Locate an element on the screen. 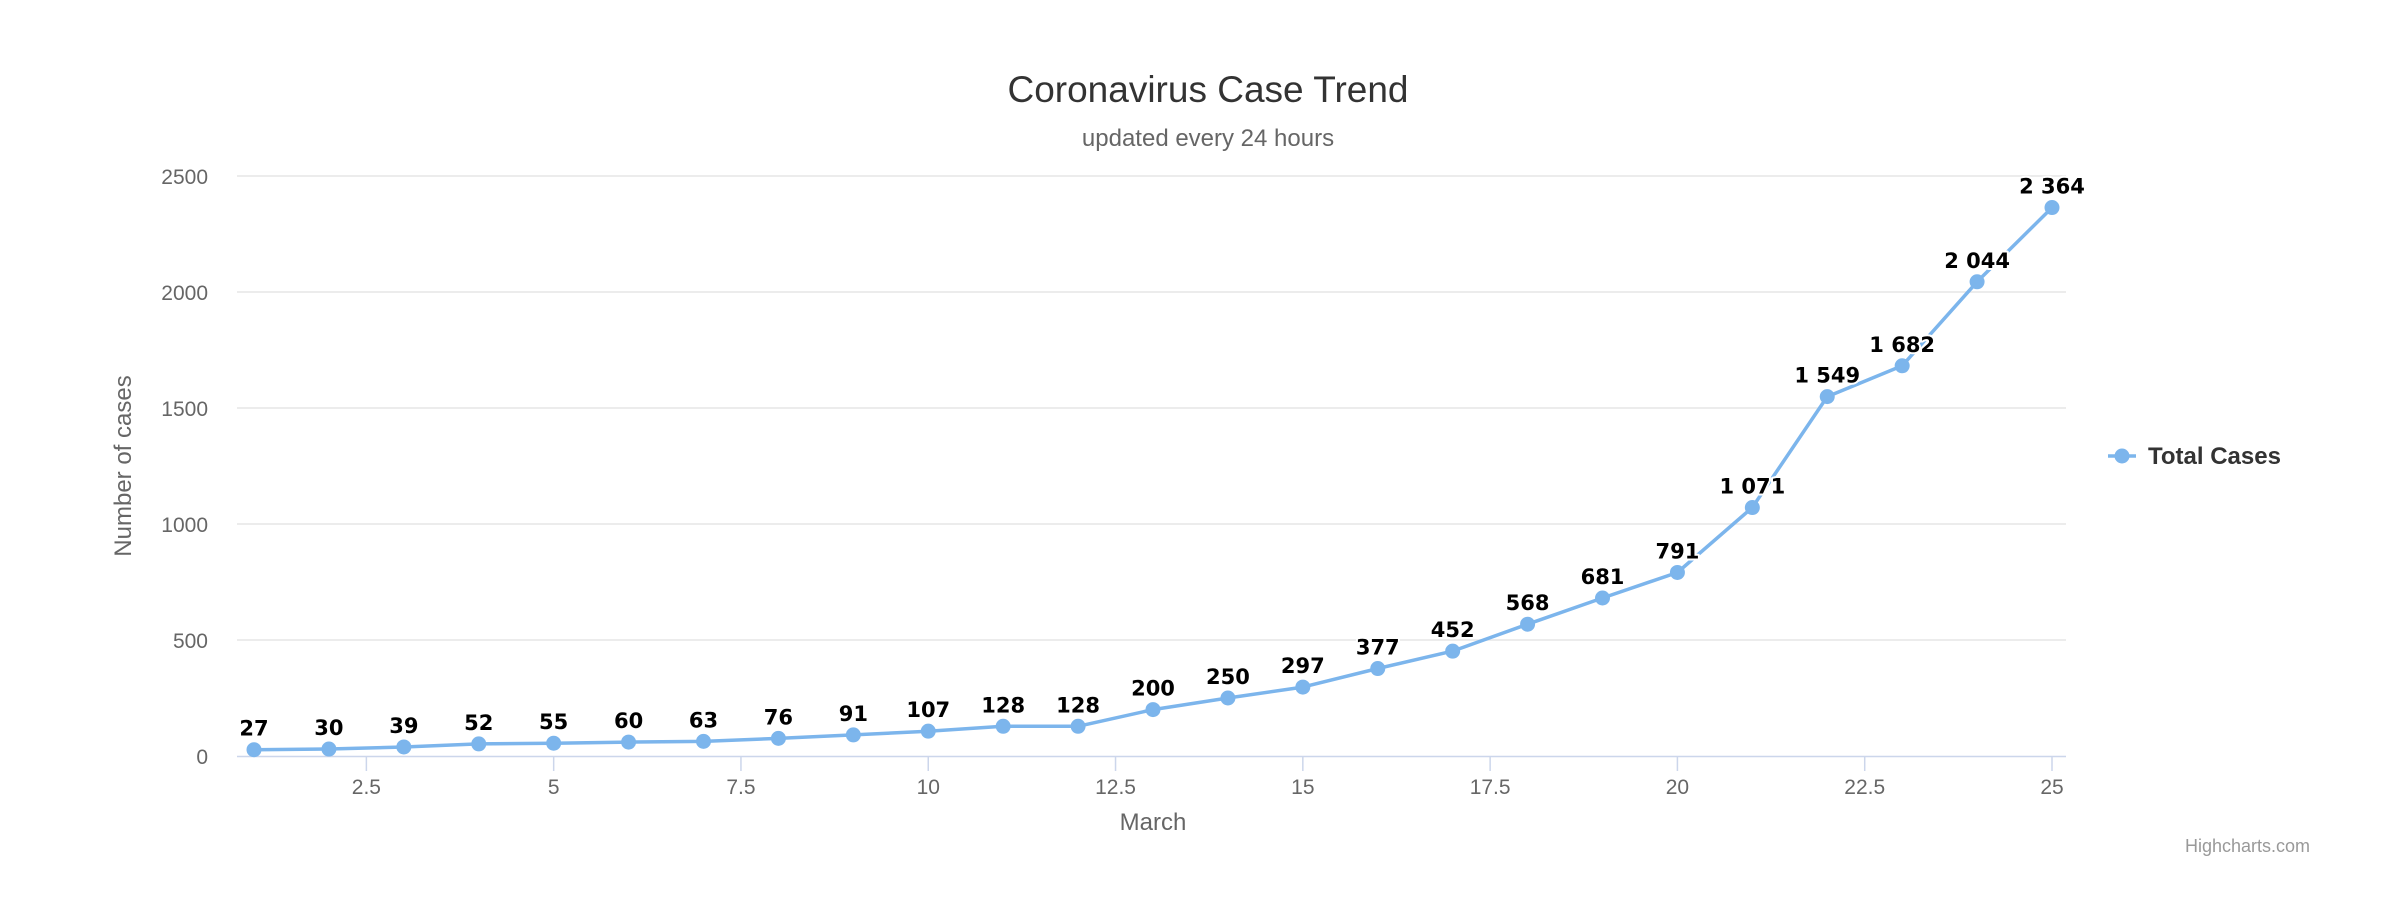  data-label: 250 is located at coordinates (1228, 677).